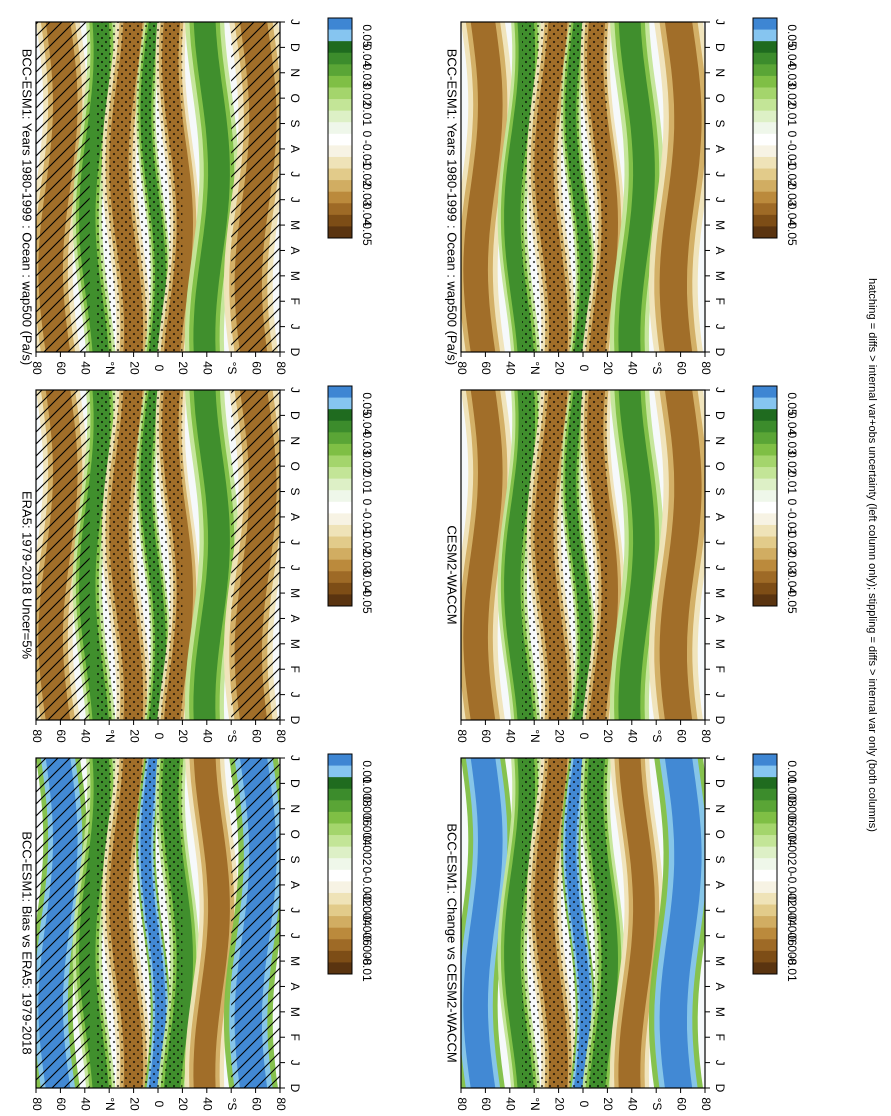 This screenshot has height=1116, width=891. What do you see at coordinates (159, 368) in the screenshot?
I see `y-tick-label: 0` at bounding box center [159, 368].